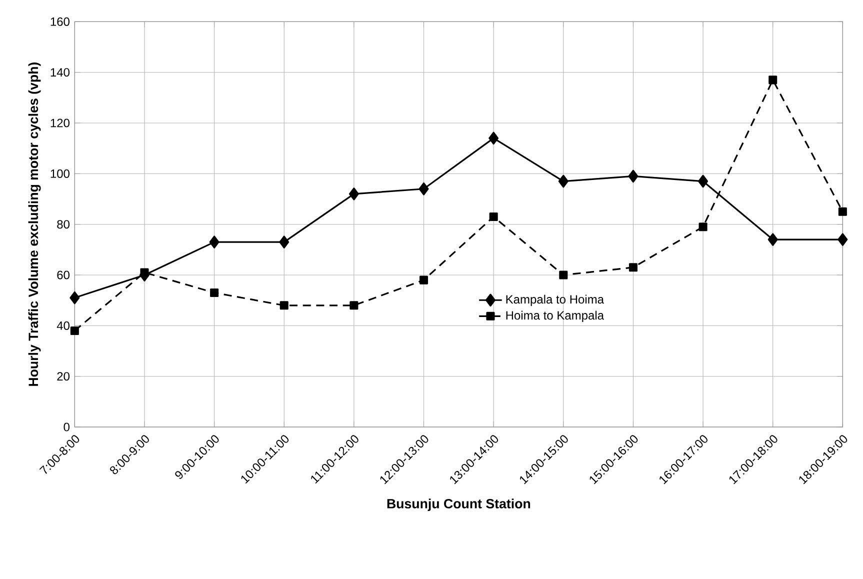 Image resolution: width=863 pixels, height=579 pixels. What do you see at coordinates (458, 505) in the screenshot?
I see `x-axis-title: Busunju Count Station` at bounding box center [458, 505].